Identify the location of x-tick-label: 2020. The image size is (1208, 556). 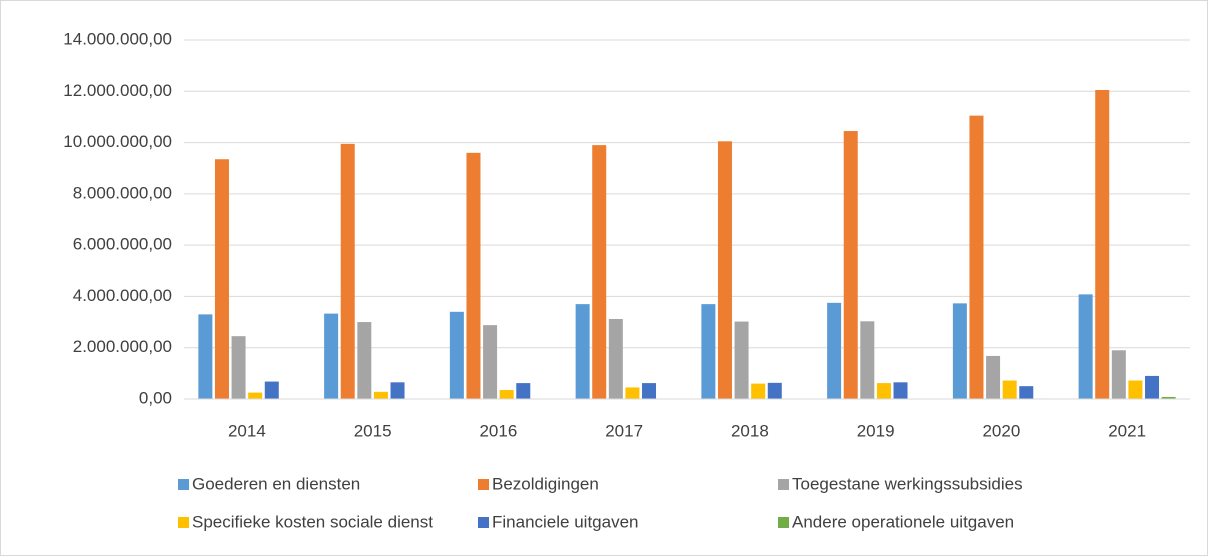
(1001, 430).